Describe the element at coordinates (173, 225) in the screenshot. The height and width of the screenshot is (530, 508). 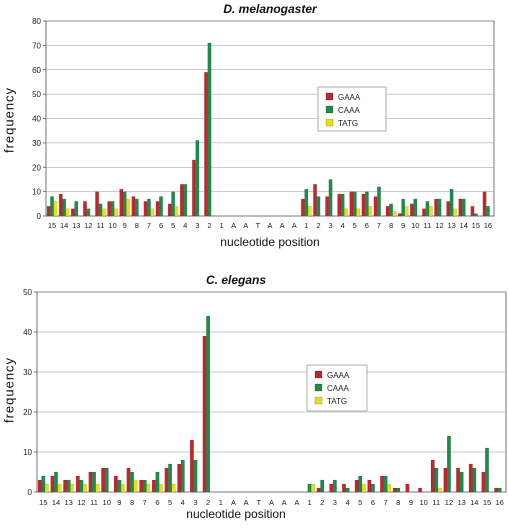
I see `category-label: 5` at that location.